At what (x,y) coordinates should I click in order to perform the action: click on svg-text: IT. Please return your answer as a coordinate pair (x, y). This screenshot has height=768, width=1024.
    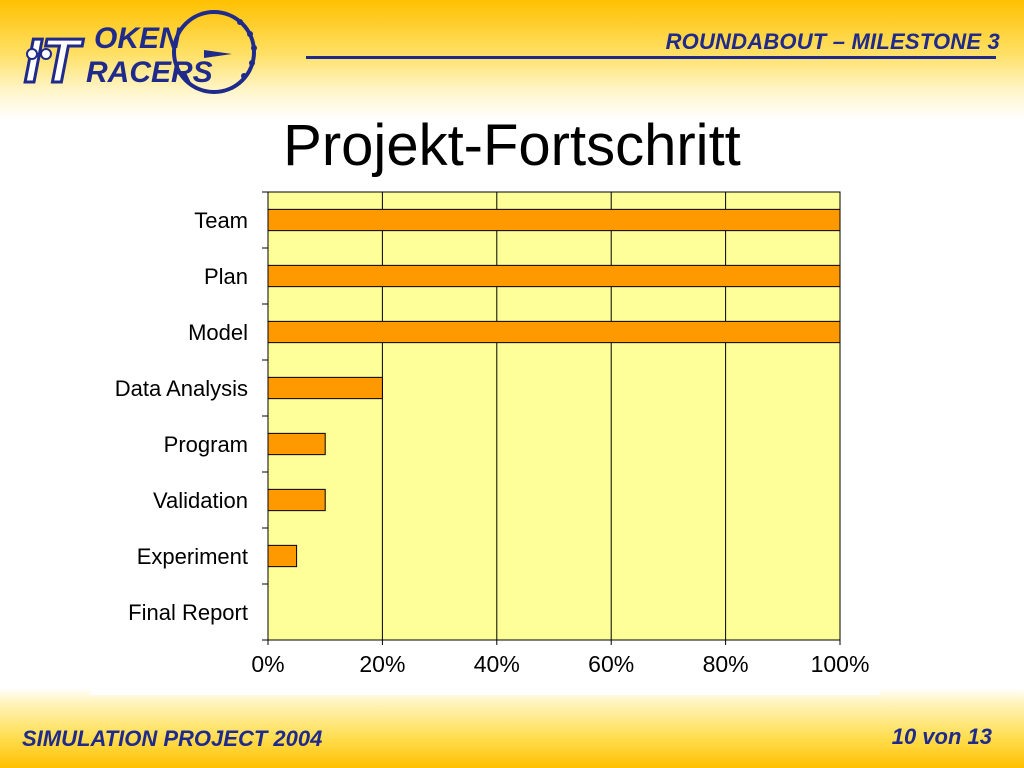
    Looking at the image, I should click on (54, 61).